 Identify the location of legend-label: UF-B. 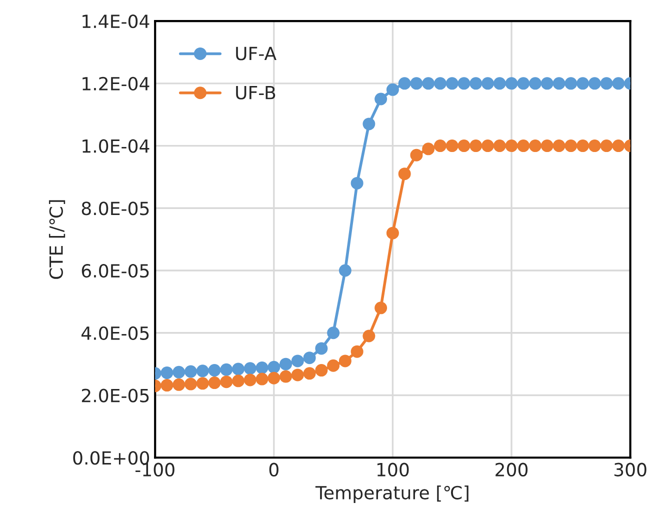
(256, 93).